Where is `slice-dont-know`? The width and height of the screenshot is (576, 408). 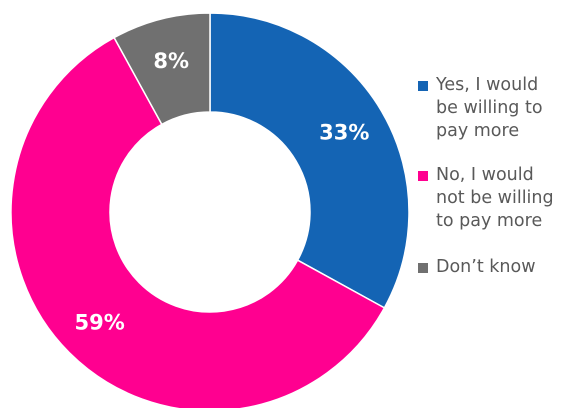 slice-dont-know is located at coordinates (162, 69).